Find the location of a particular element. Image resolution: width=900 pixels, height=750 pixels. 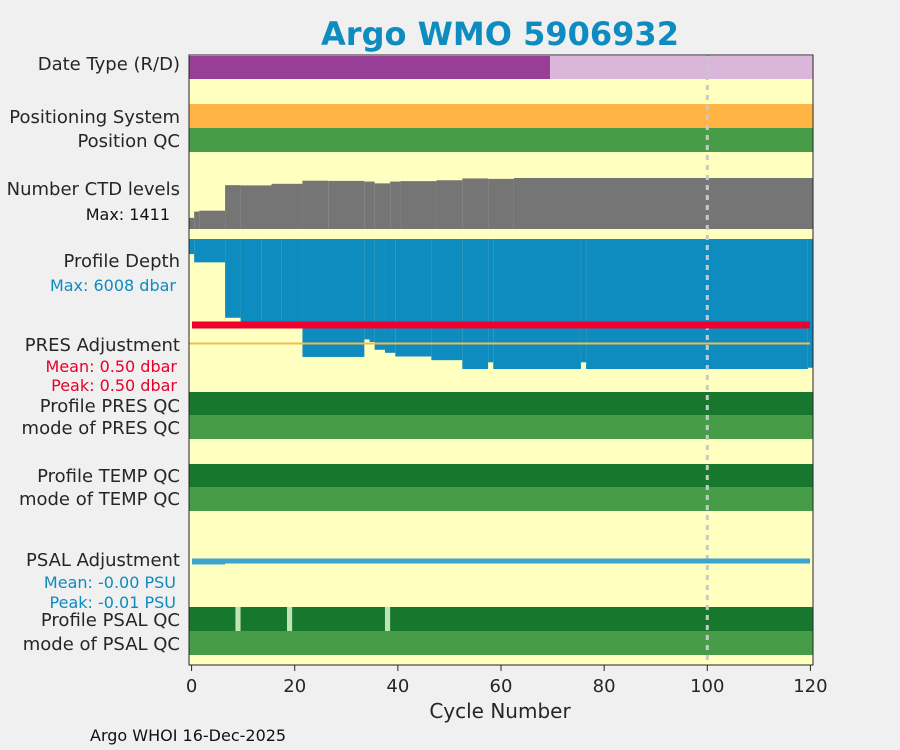

data-mode-segment-R is located at coordinates (369, 67).